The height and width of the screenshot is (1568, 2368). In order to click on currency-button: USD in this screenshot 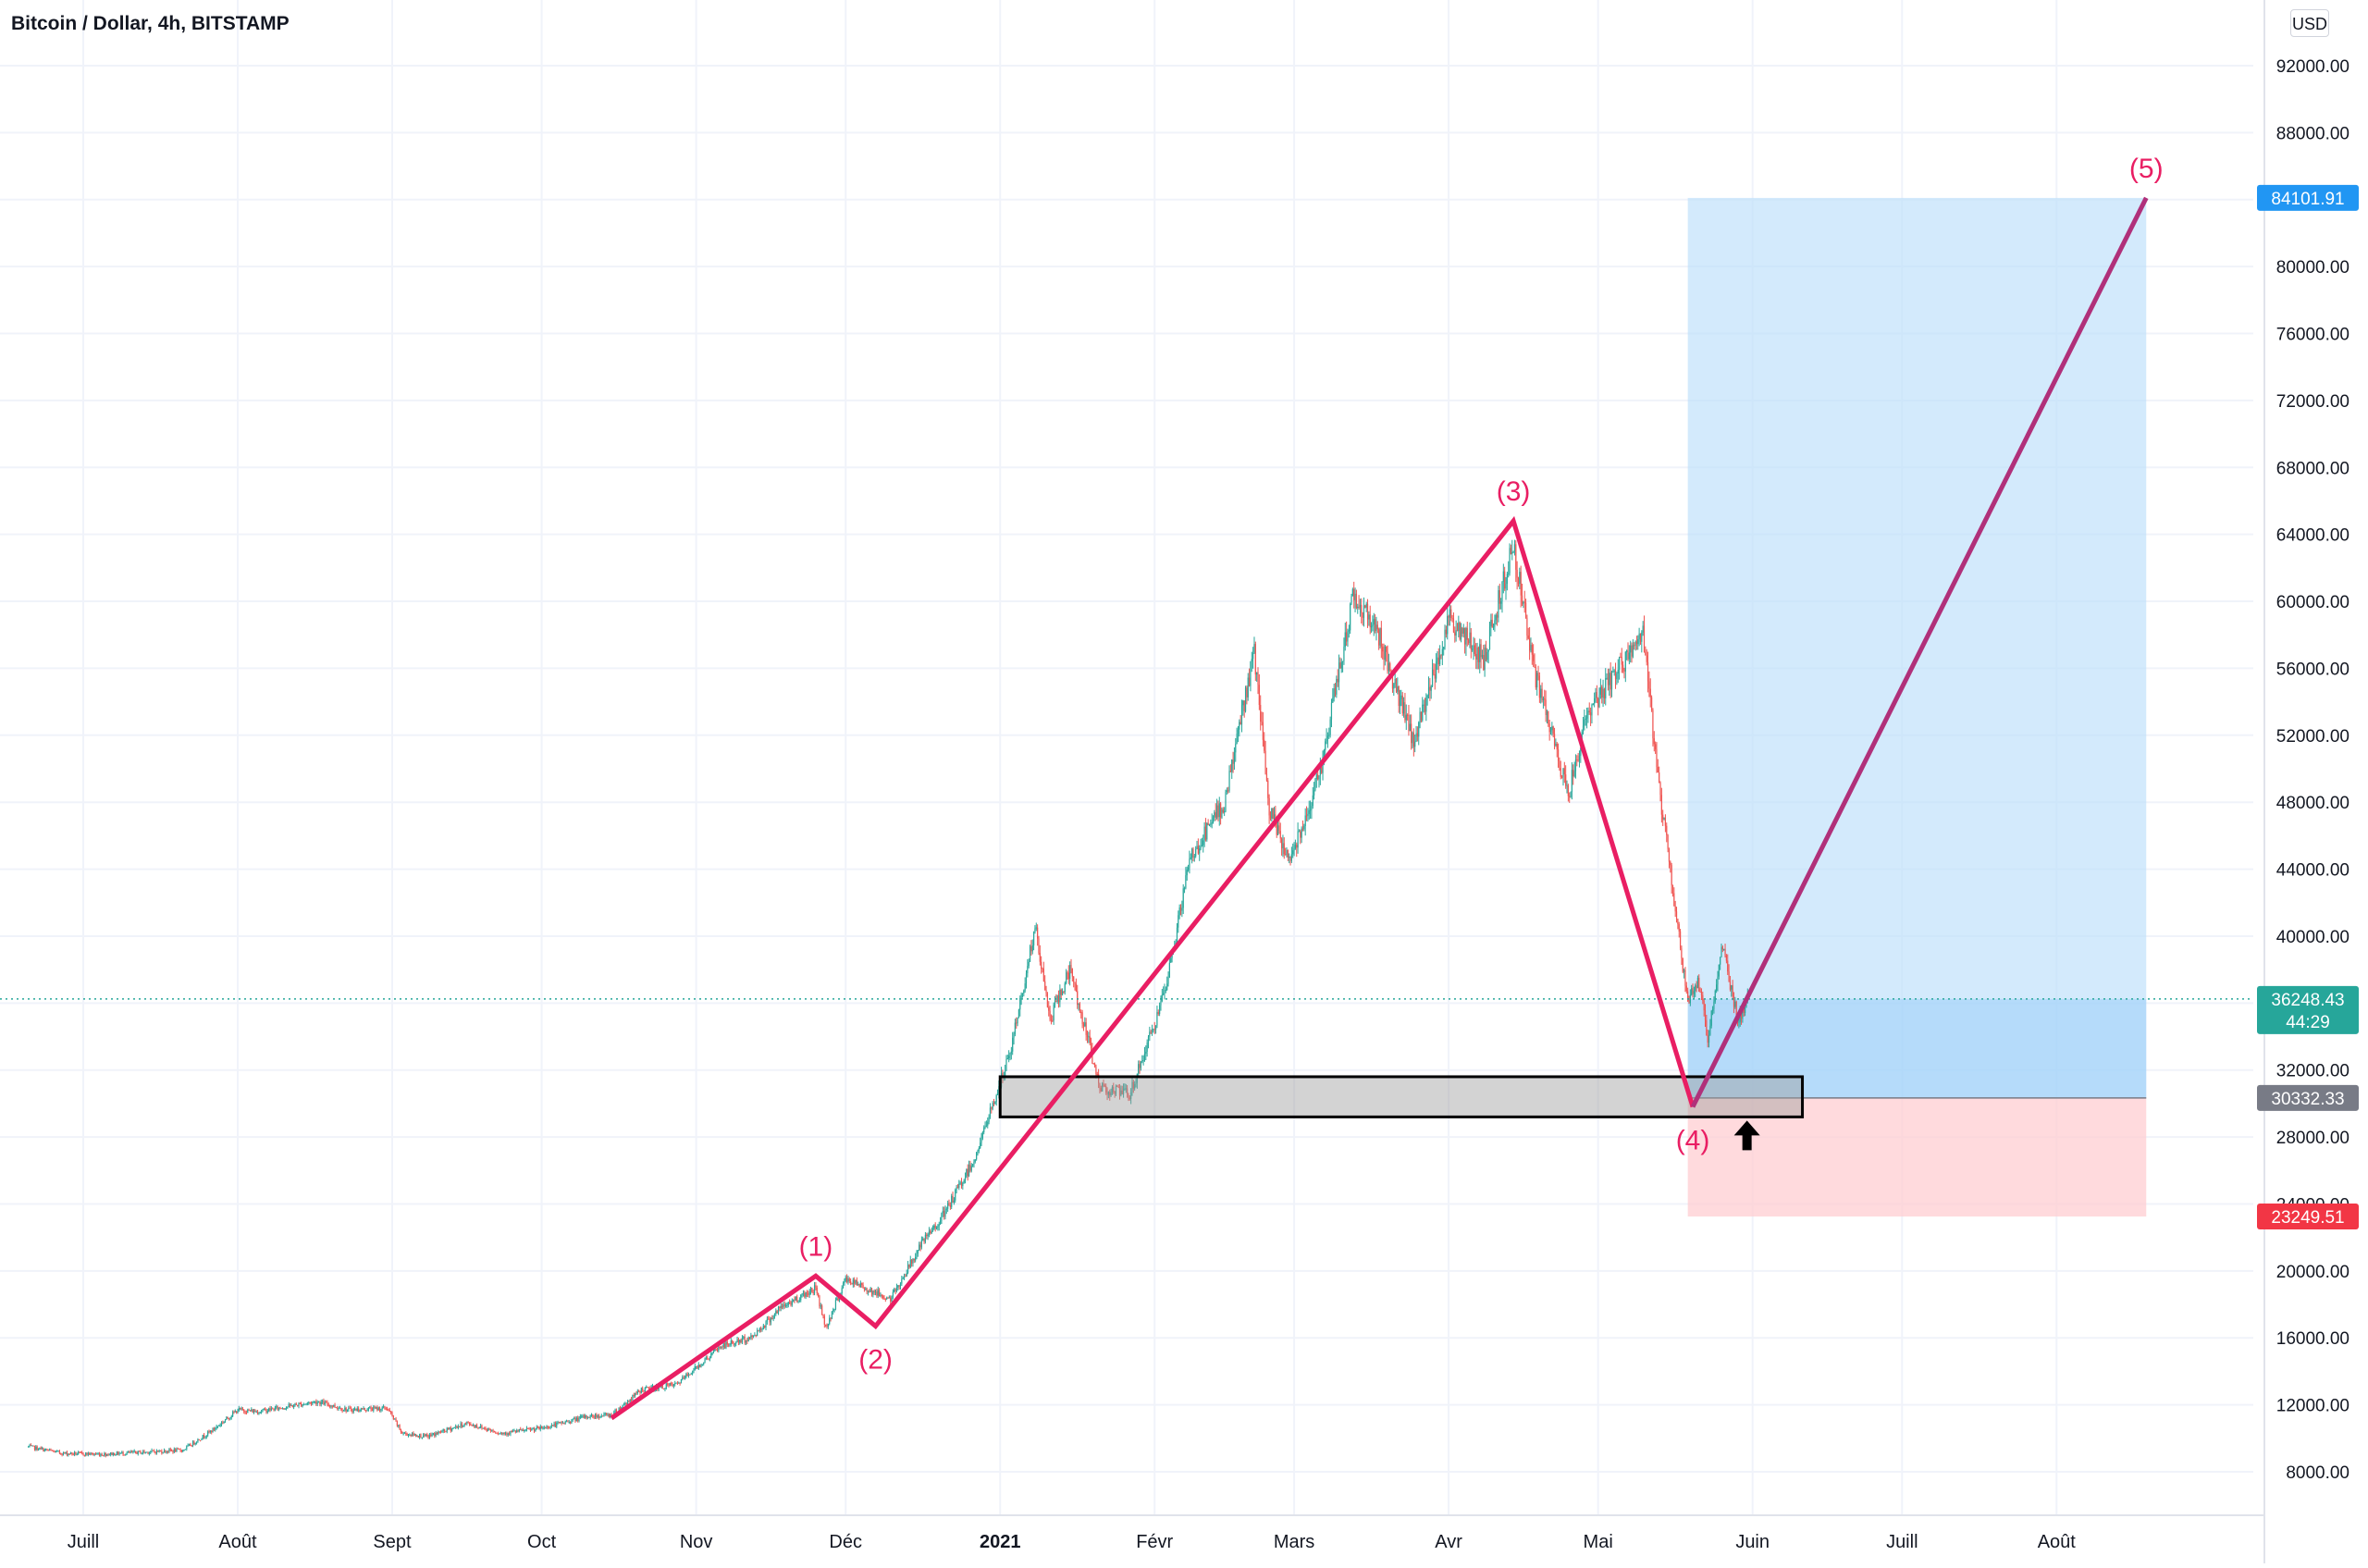, I will do `click(2310, 23)`.